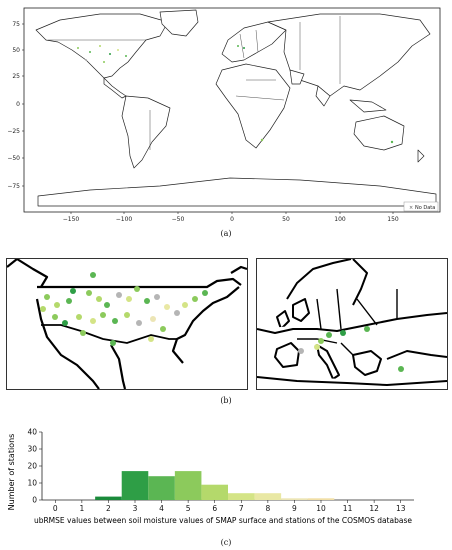 The height and width of the screenshot is (550, 452). What do you see at coordinates (393, 219) in the screenshot?
I see `x-tick-label: 150` at bounding box center [393, 219].